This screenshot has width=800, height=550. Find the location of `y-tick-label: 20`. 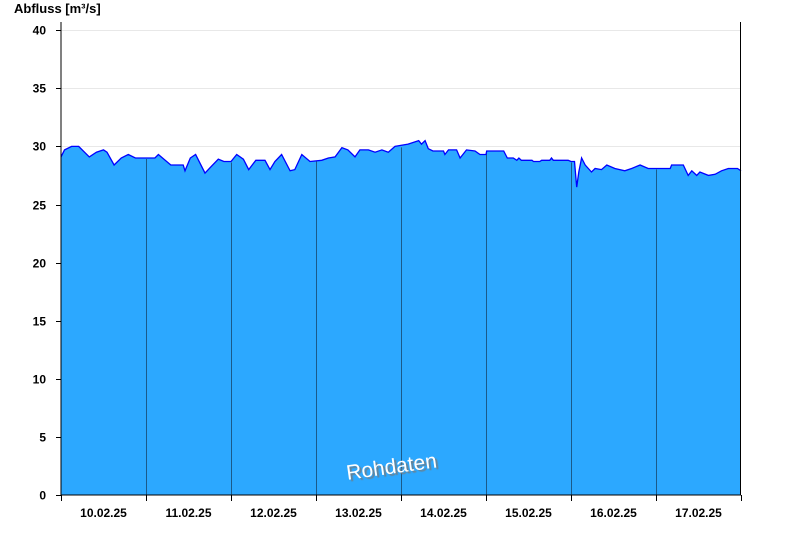

y-tick-label: 20 is located at coordinates (40, 264).